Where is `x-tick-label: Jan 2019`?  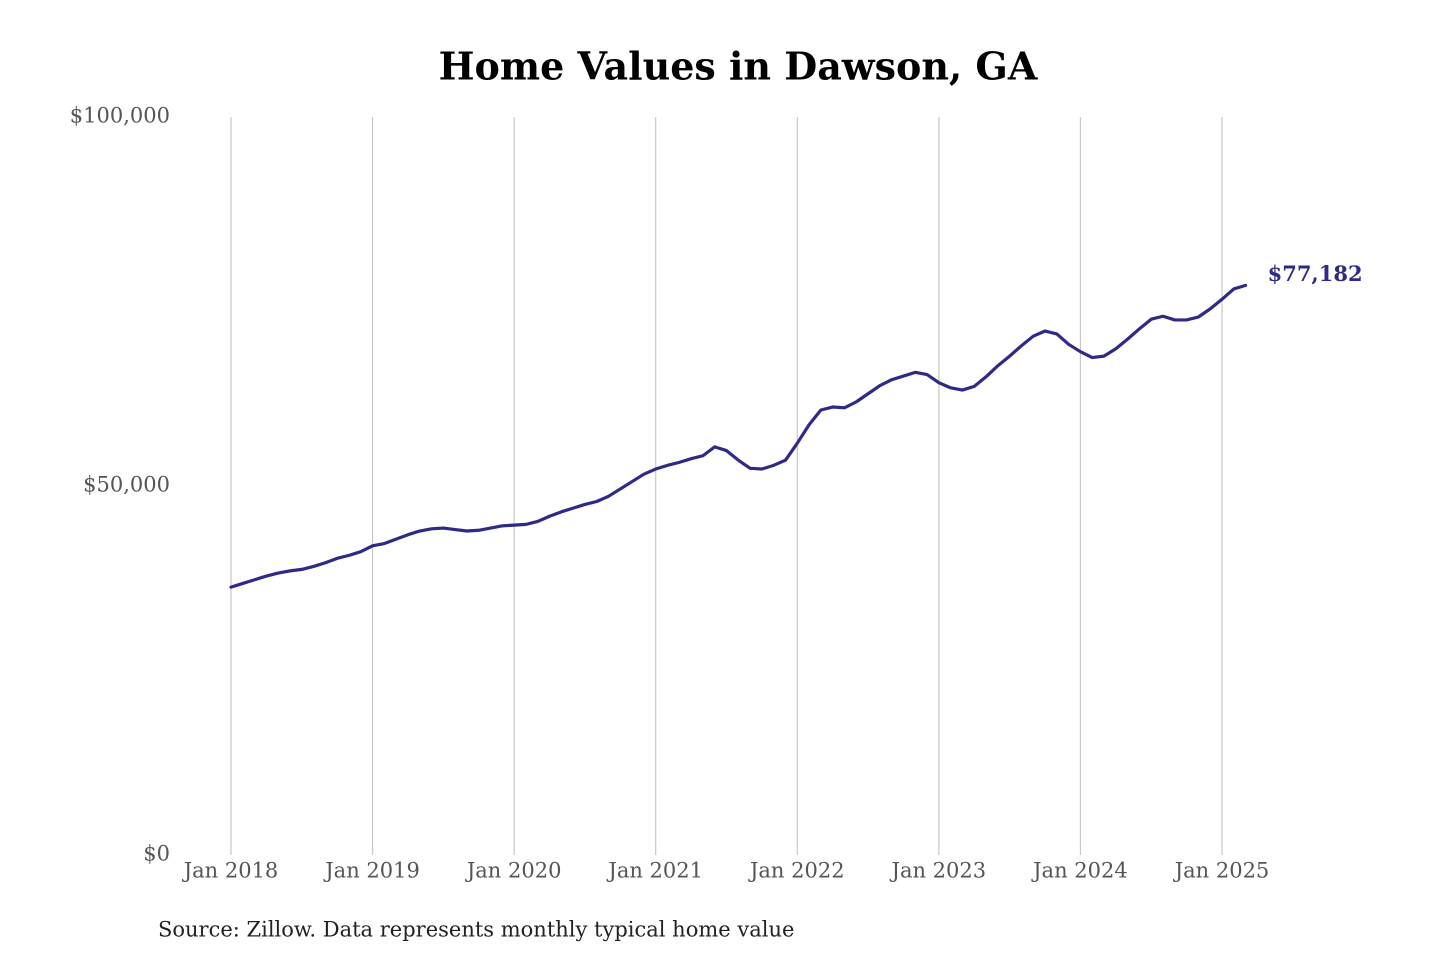 x-tick-label: Jan 2019 is located at coordinates (371, 871).